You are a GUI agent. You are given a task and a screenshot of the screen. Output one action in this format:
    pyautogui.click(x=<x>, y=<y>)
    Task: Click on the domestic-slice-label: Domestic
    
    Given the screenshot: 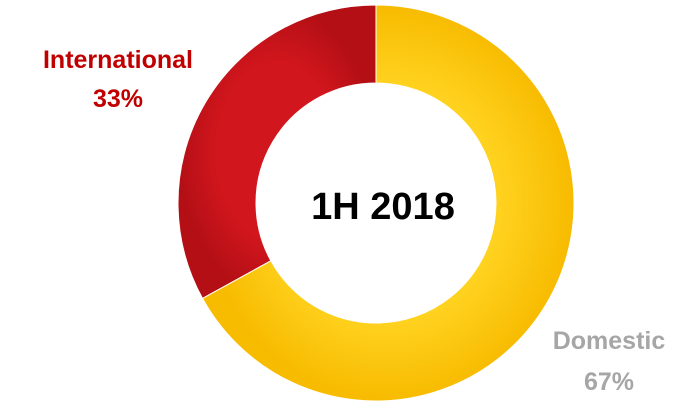 What is the action you would take?
    pyautogui.click(x=609, y=341)
    